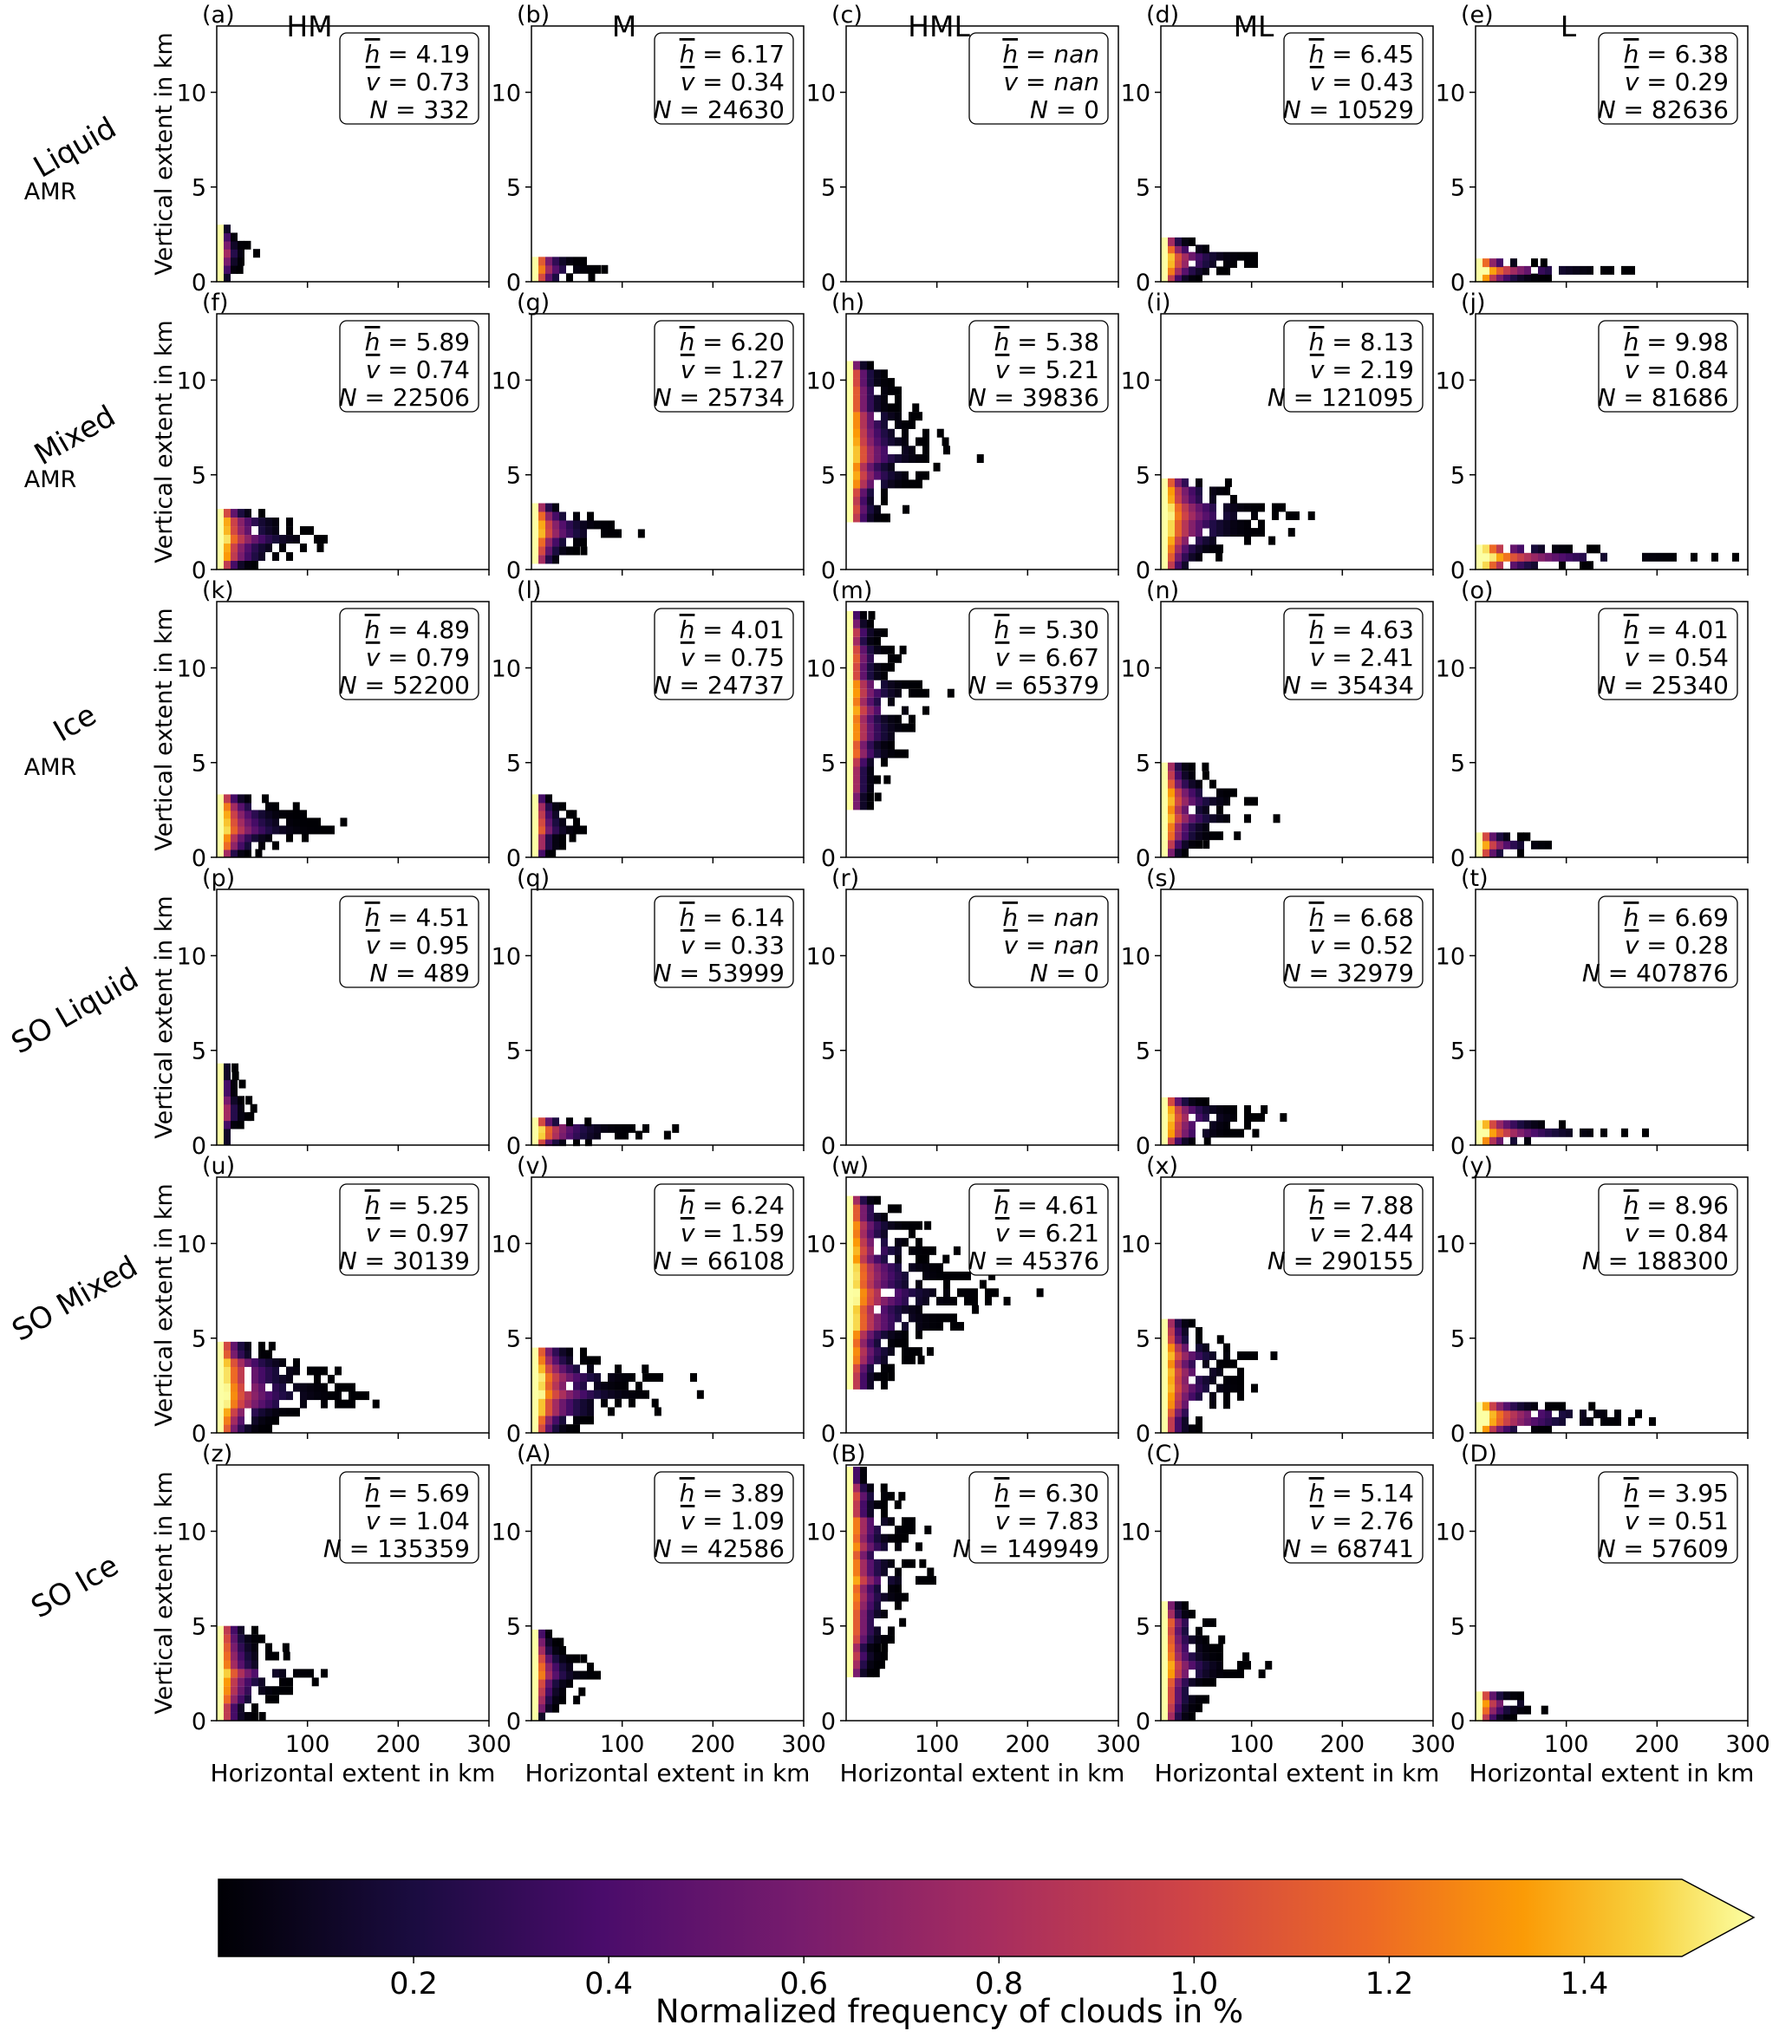 The image size is (1792, 2044). I want to click on y-tick-label: 5, so click(513, 189).